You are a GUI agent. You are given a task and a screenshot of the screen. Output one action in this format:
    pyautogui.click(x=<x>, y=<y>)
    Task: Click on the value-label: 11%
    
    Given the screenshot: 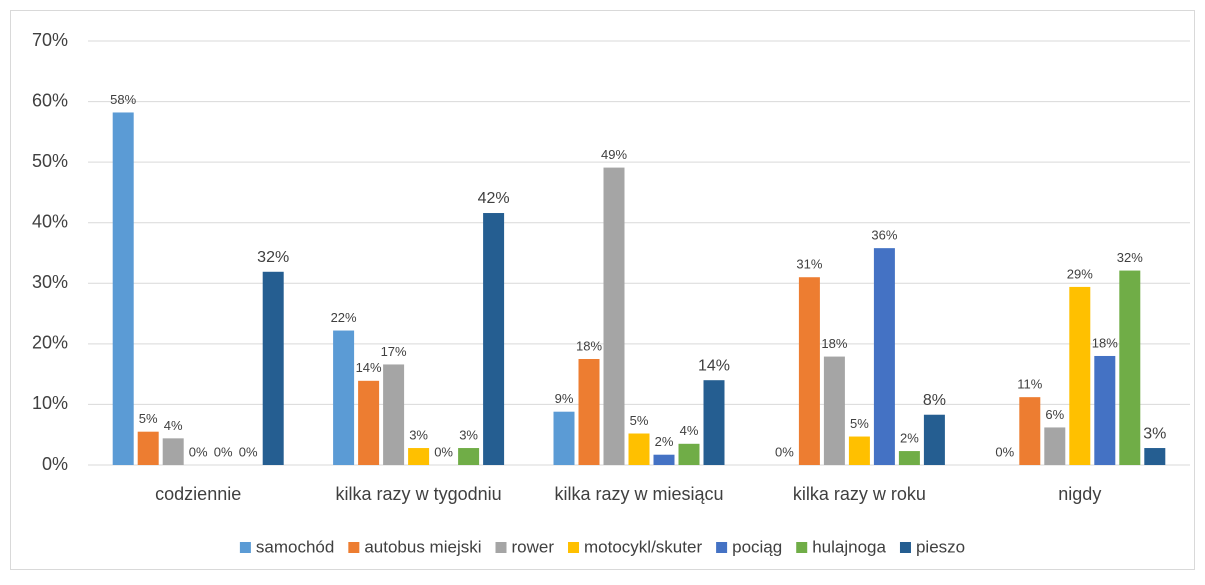 What is the action you would take?
    pyautogui.click(x=1029, y=384)
    